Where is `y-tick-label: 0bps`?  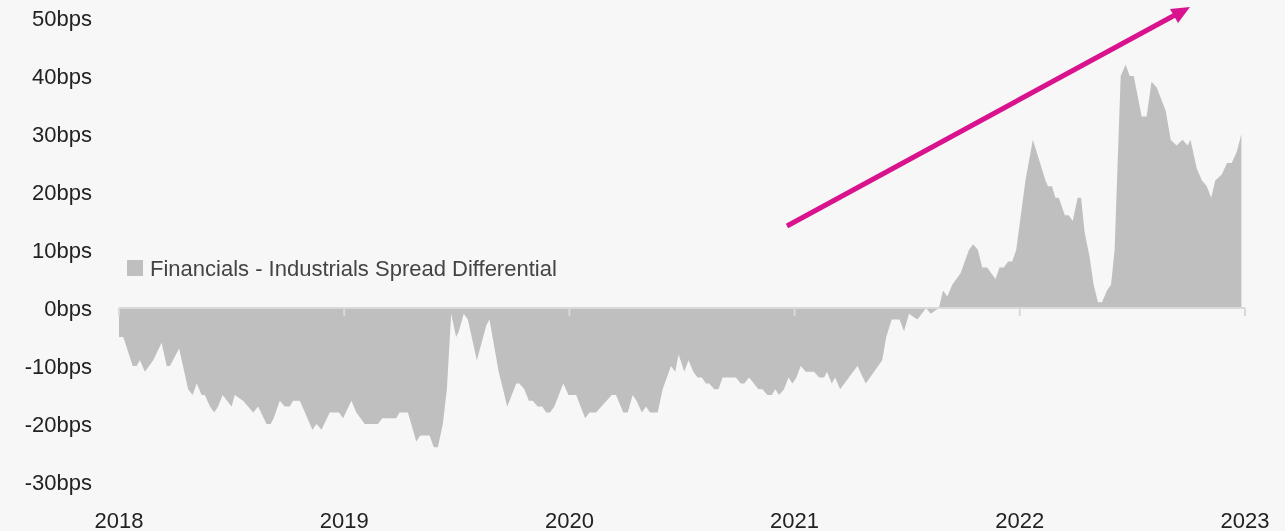
y-tick-label: 0bps is located at coordinates (68, 308).